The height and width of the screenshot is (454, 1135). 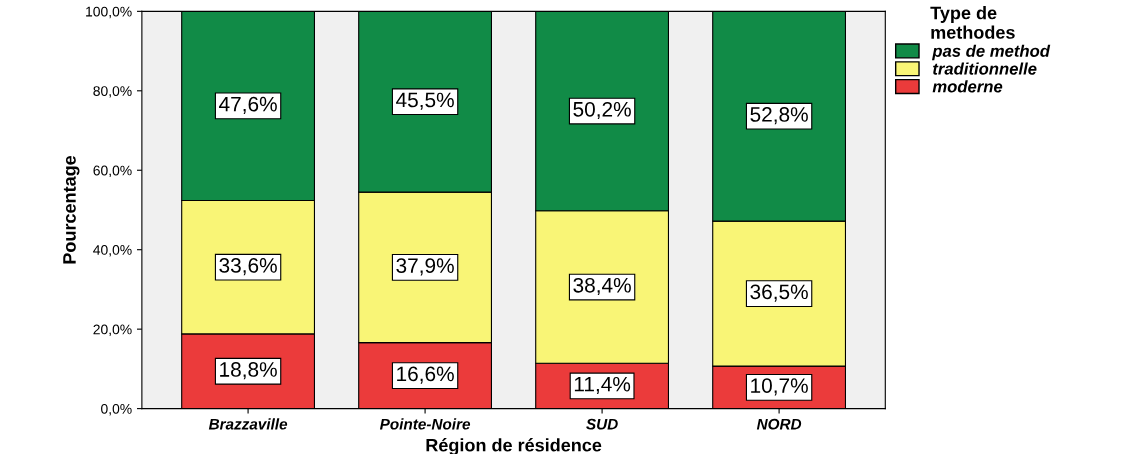 What do you see at coordinates (425, 375) in the screenshot?
I see `data-label: 16,6%` at bounding box center [425, 375].